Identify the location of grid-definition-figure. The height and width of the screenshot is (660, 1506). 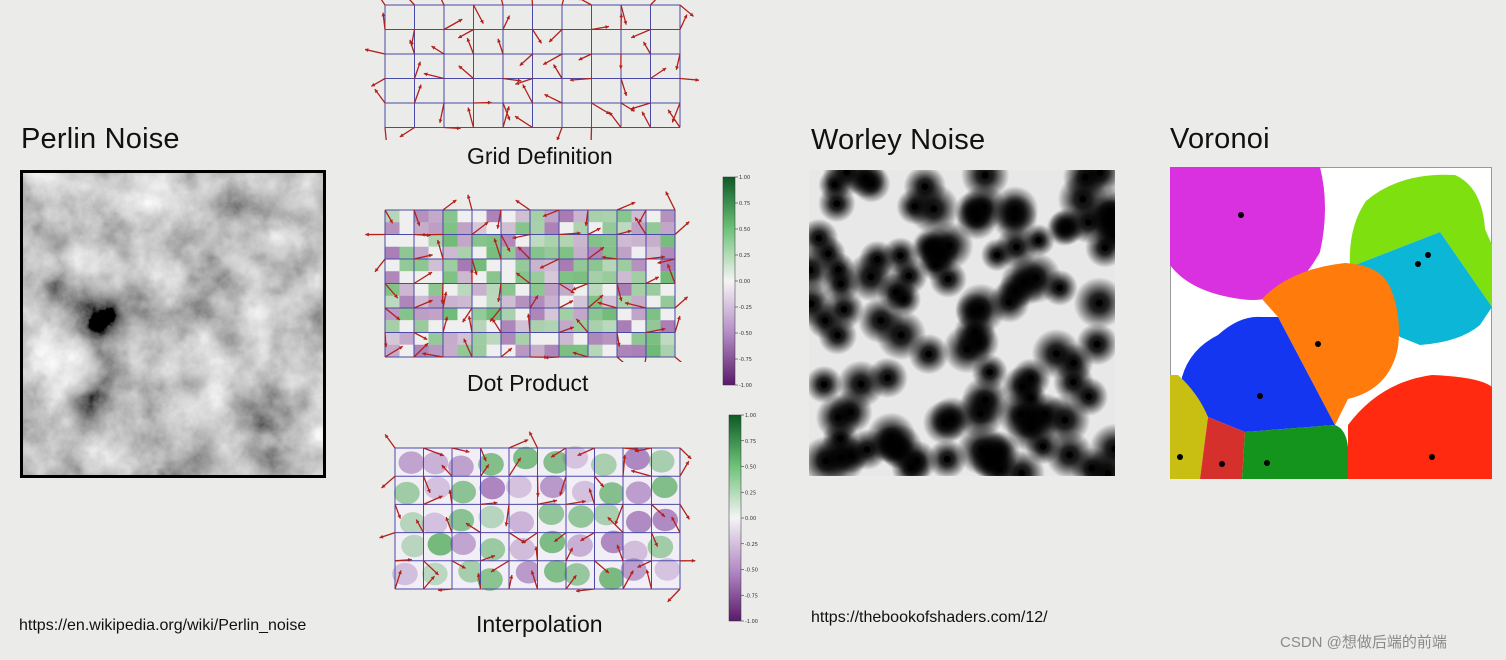
(532, 70).